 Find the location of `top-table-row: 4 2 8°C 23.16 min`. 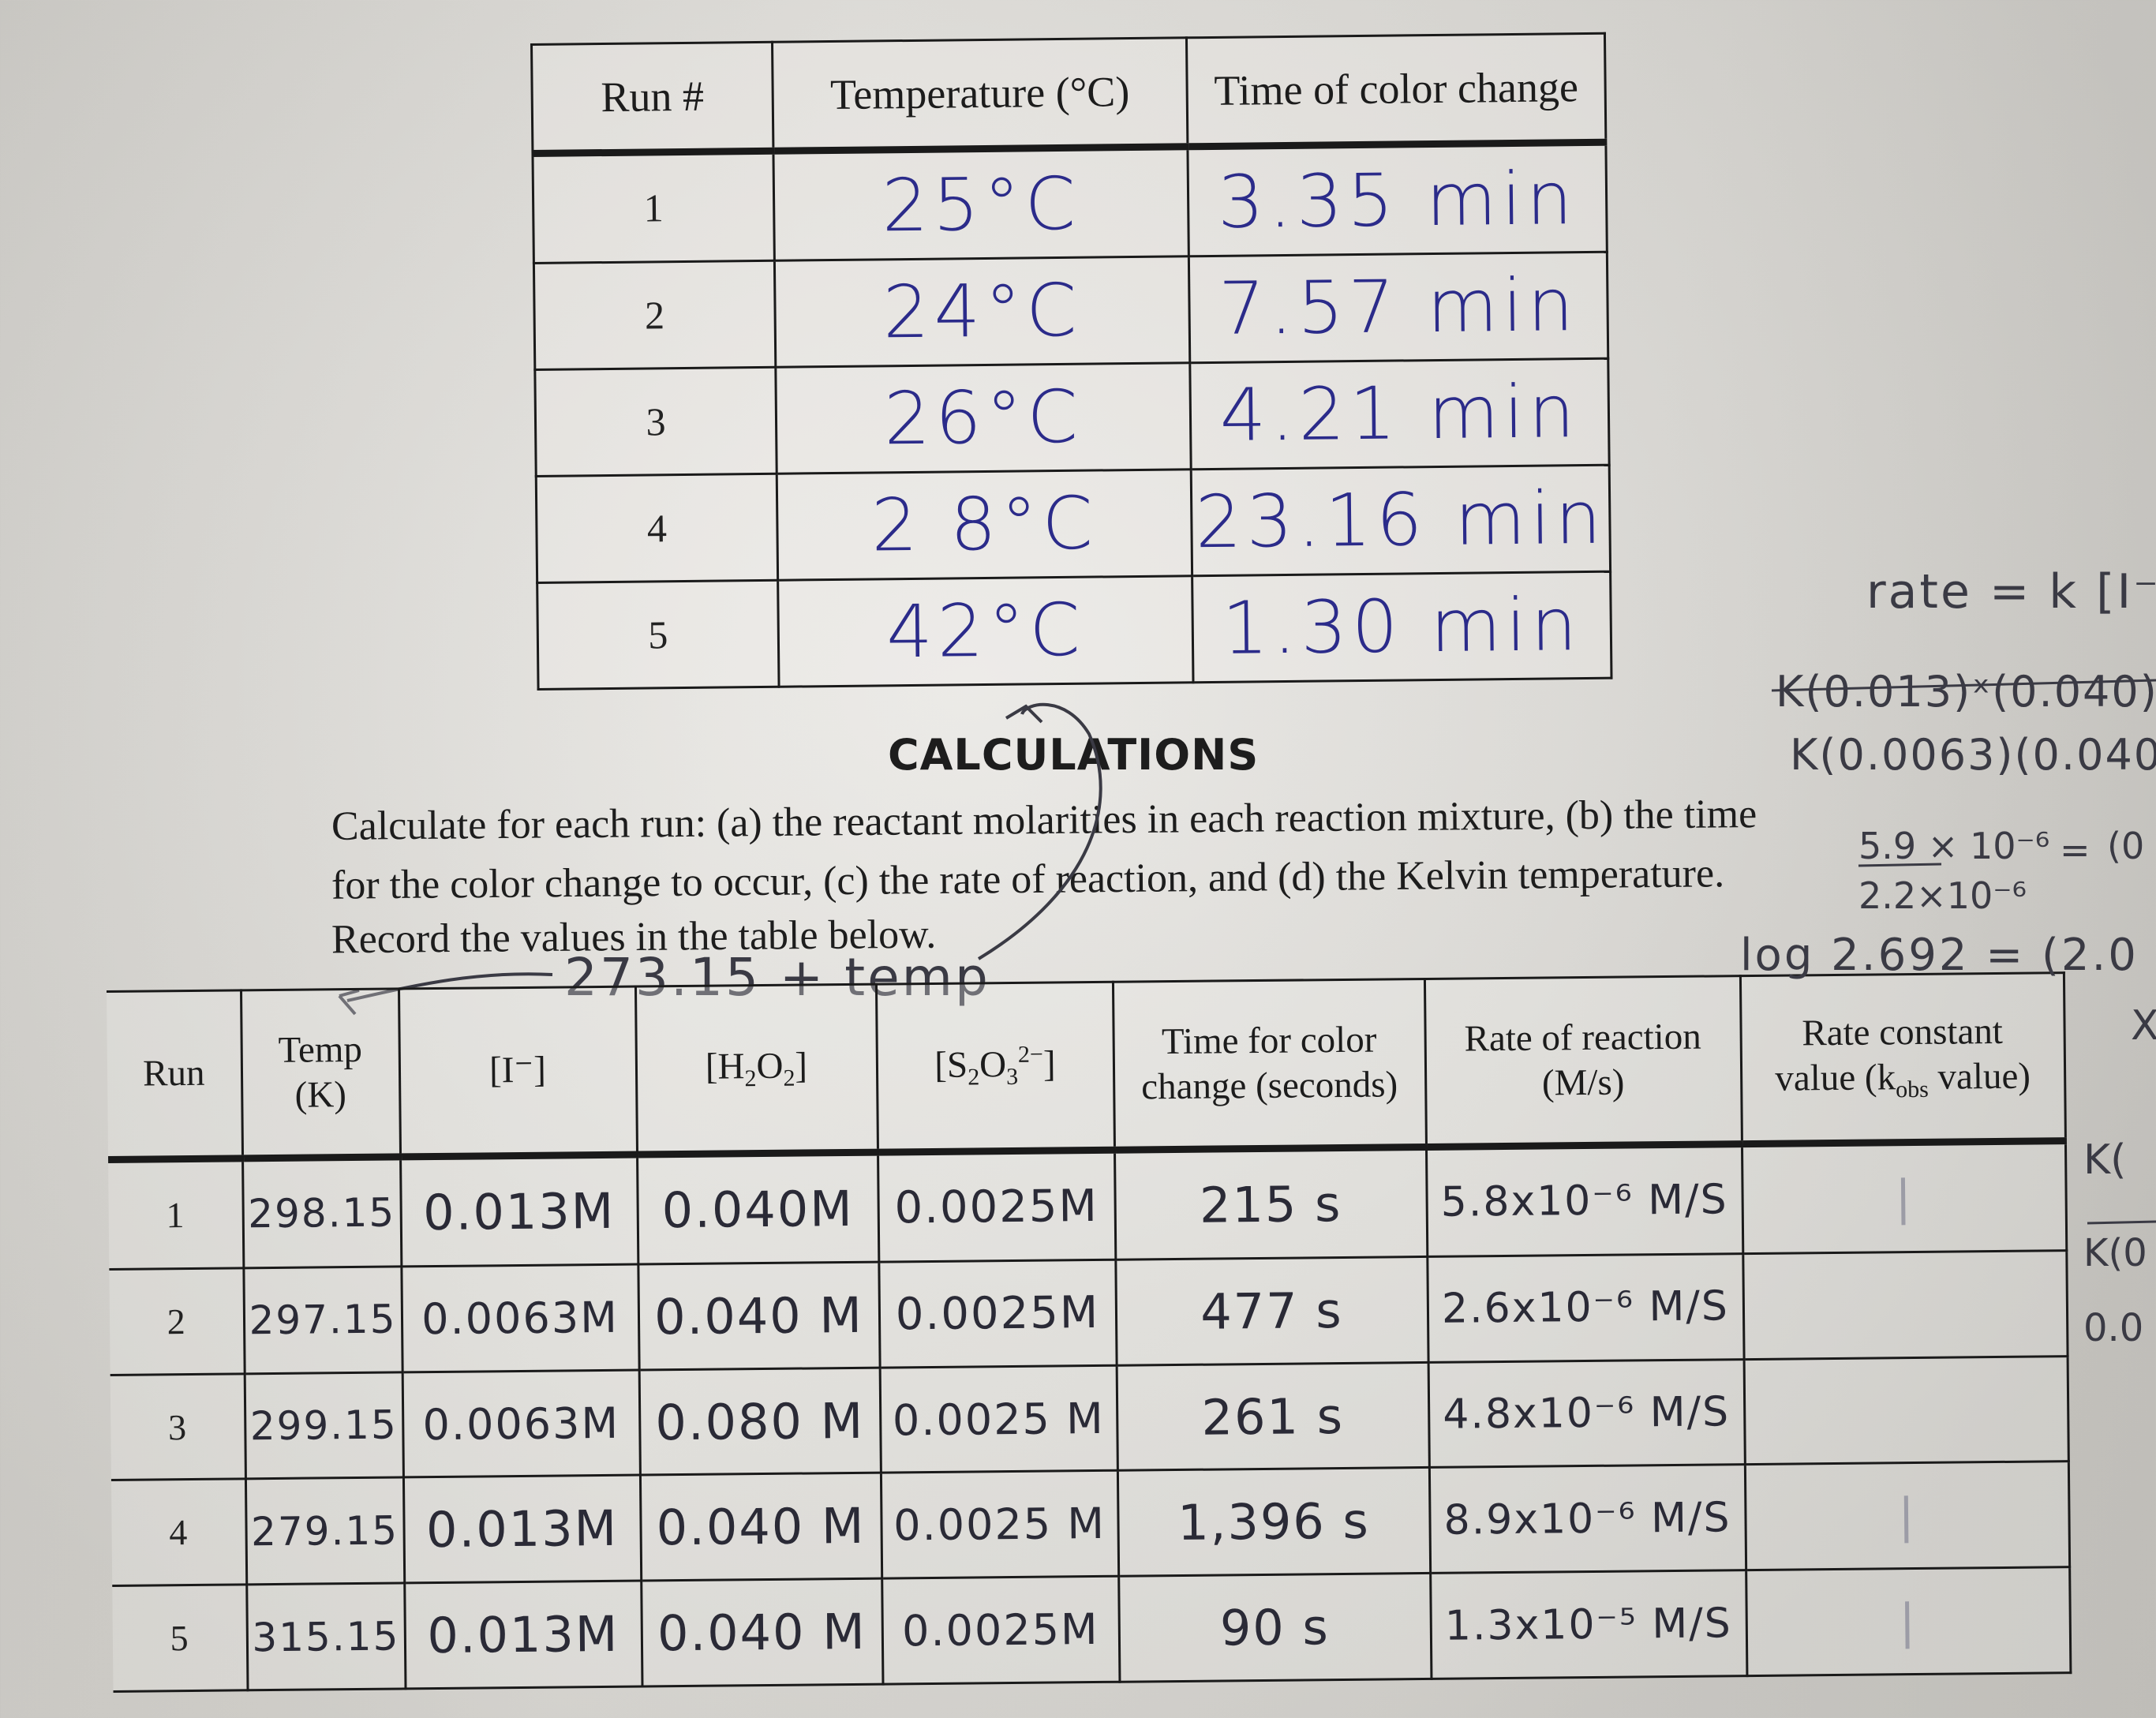

top-table-row: 4 2 8°C 23.16 min is located at coordinates (1073, 524).